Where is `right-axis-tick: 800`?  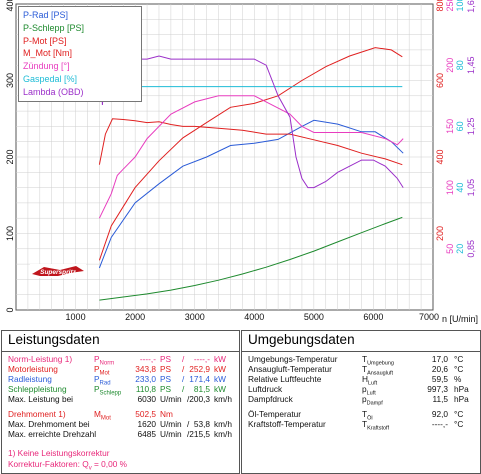
right-axis-tick: 800 is located at coordinates (440, 6).